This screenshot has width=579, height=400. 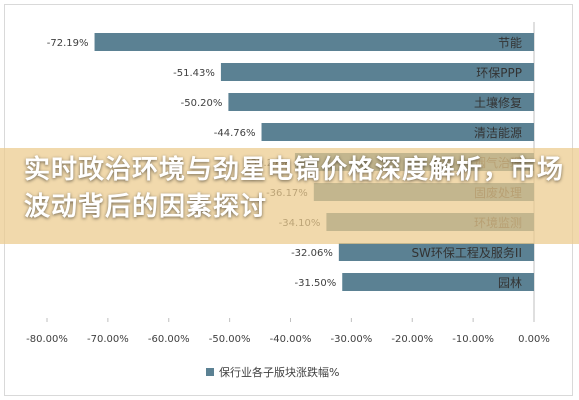 I want to click on data-label: -32.06%, so click(x=312, y=253).